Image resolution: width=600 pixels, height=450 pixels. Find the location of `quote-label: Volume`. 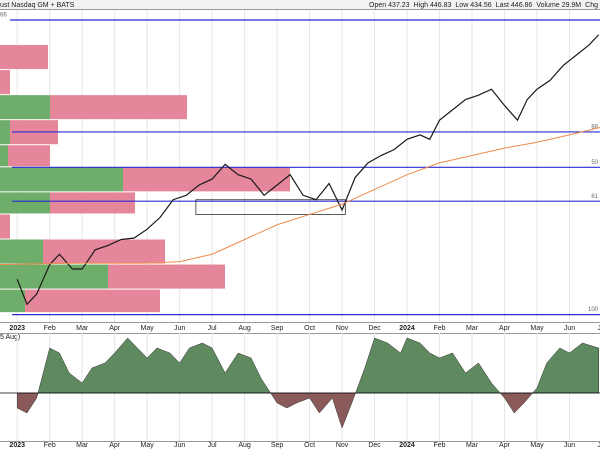

quote-label: Volume is located at coordinates (547, 5).